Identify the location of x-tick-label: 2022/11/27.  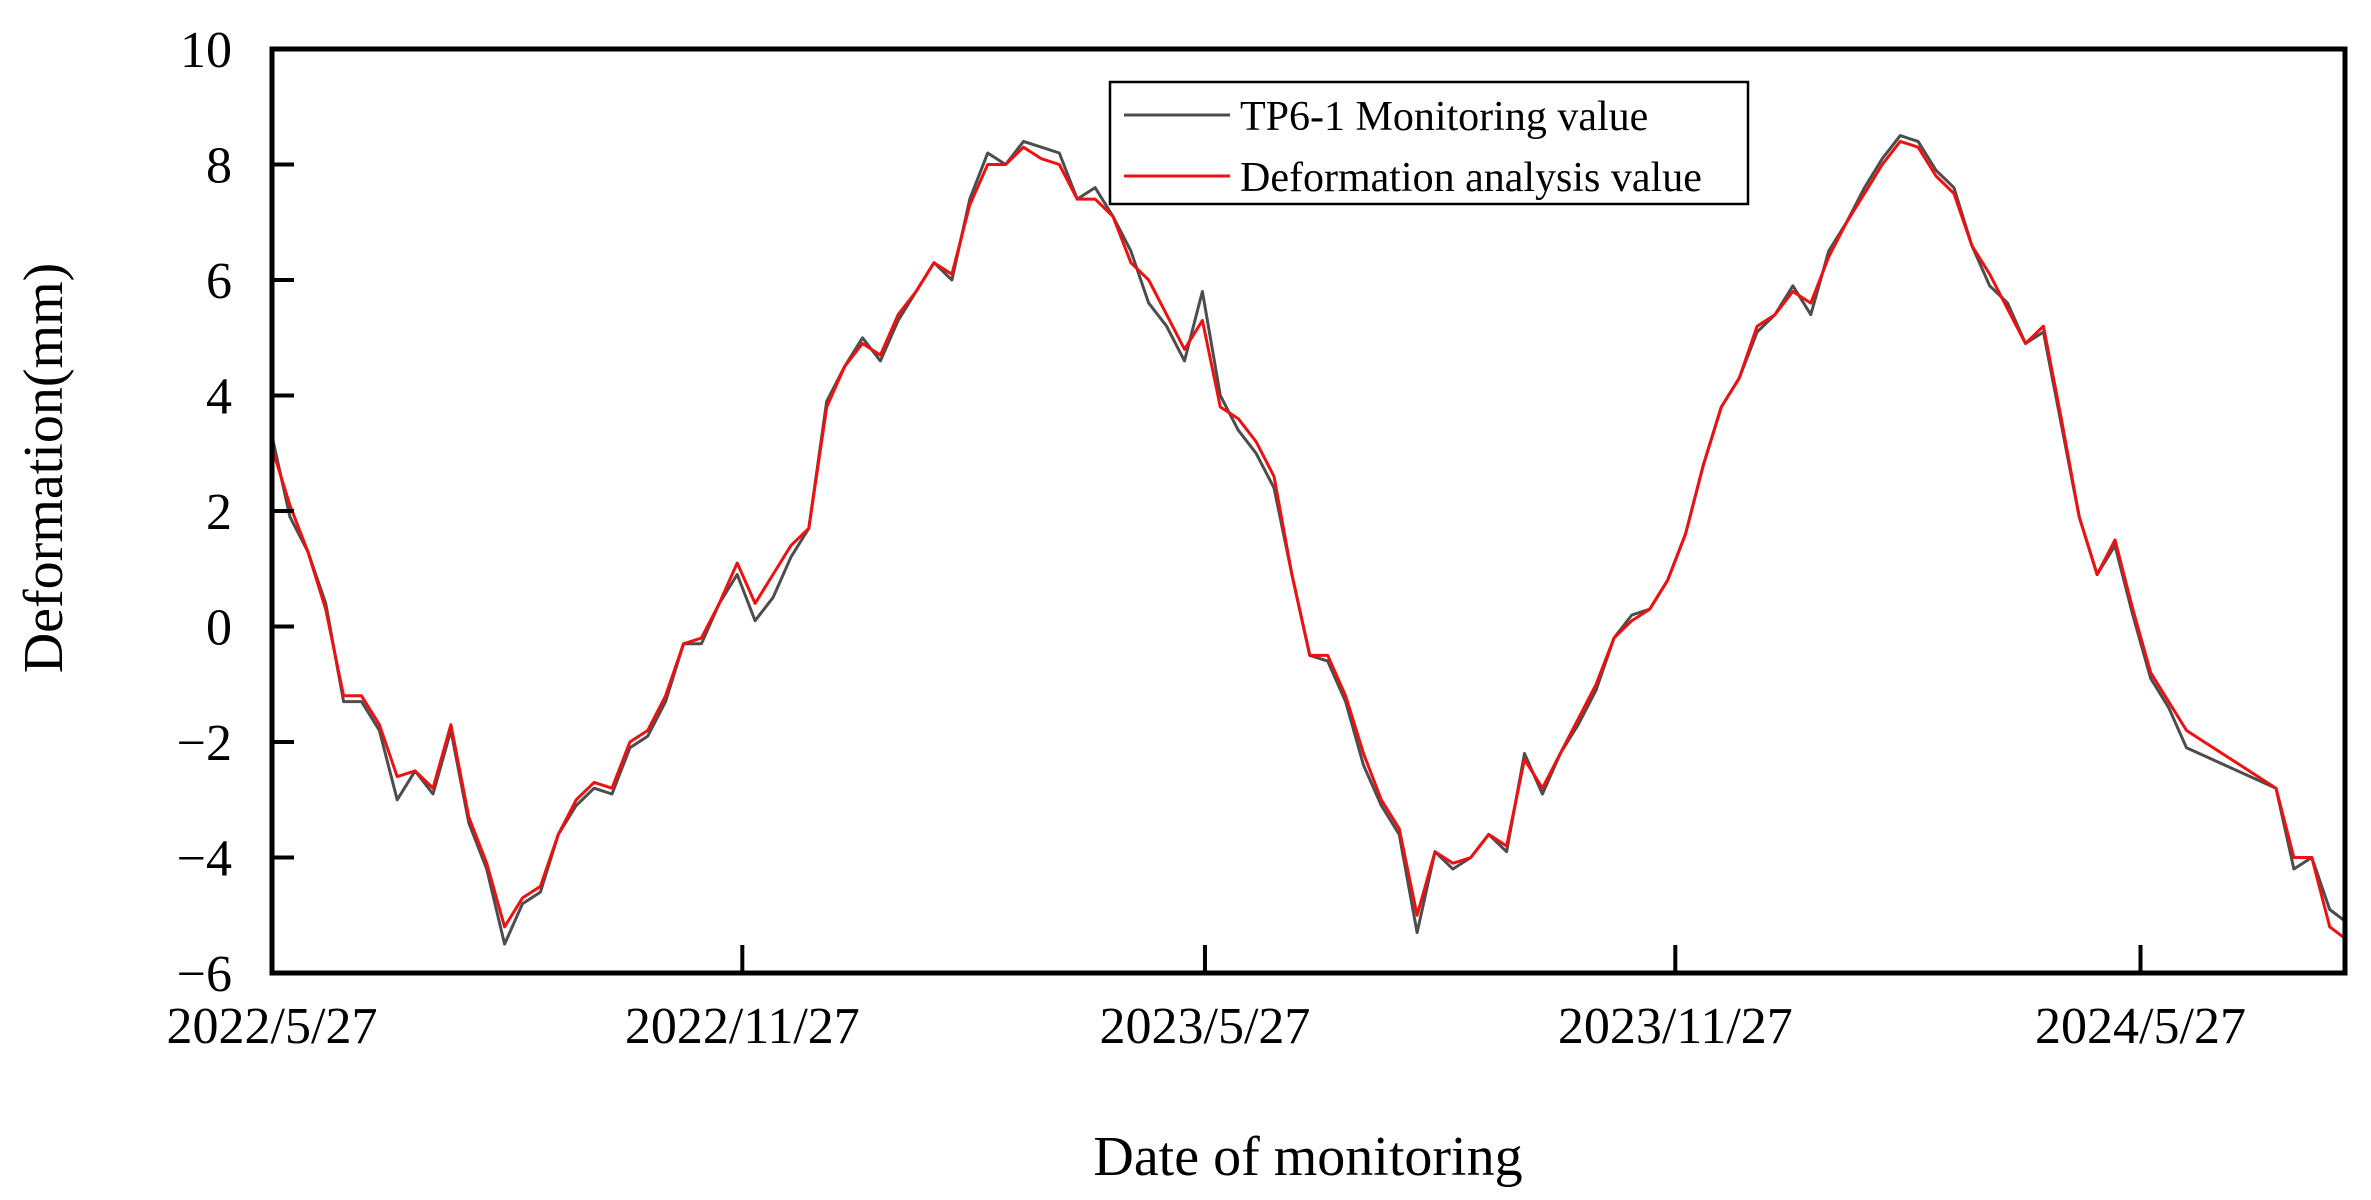
(742, 1026).